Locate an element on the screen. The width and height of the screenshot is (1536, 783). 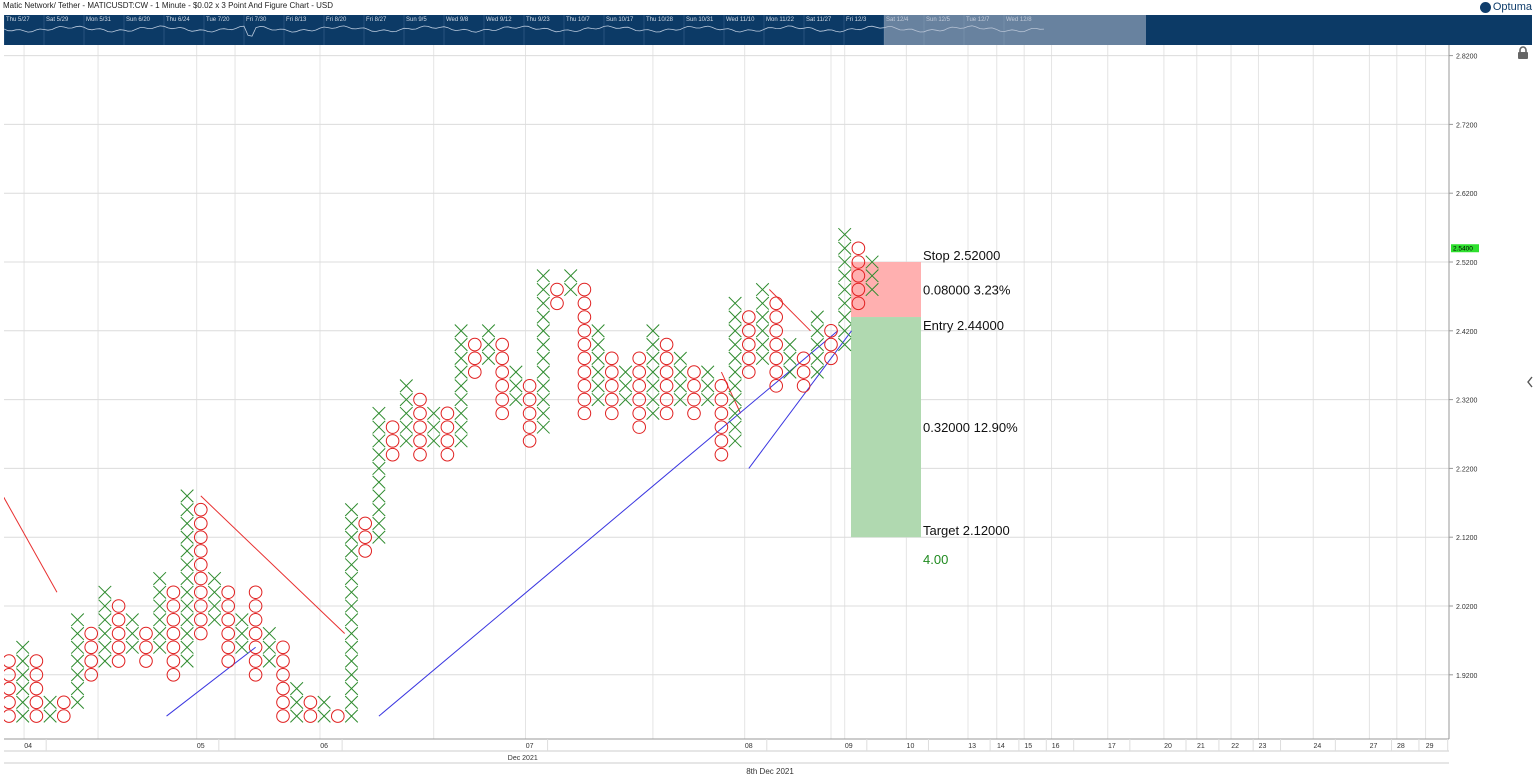
lock-icon is located at coordinates (1523, 53).